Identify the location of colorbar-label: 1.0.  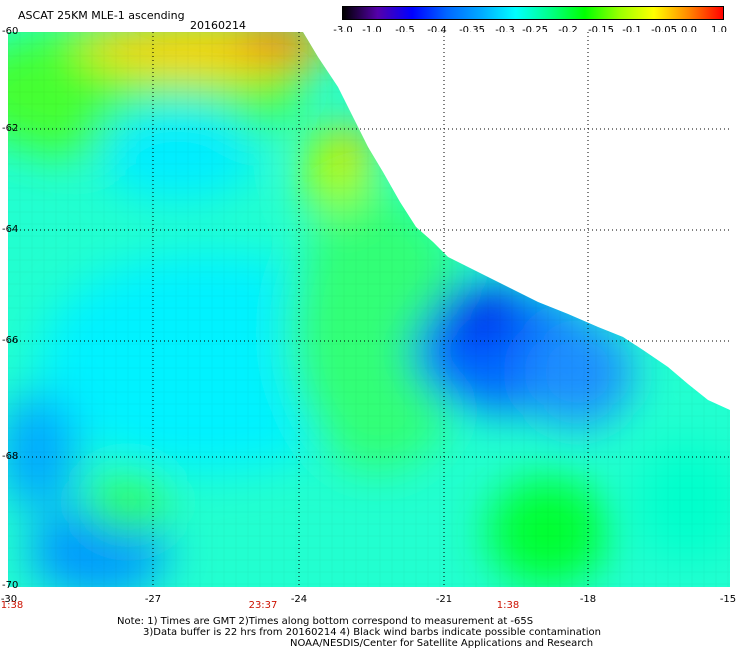
(719, 30).